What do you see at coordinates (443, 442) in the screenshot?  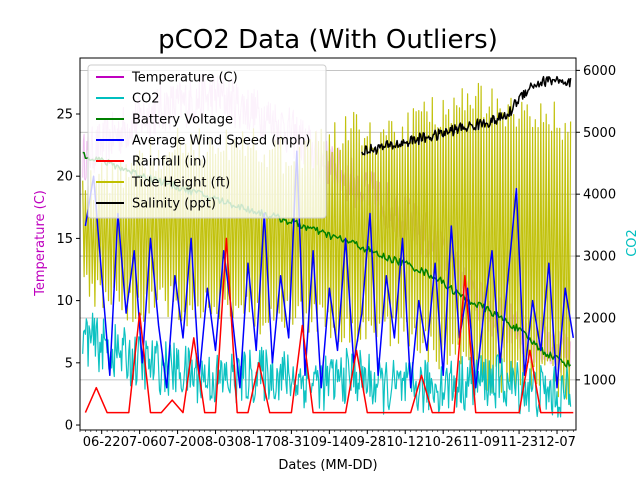 I see `x-tick-label: 10-26` at bounding box center [443, 442].